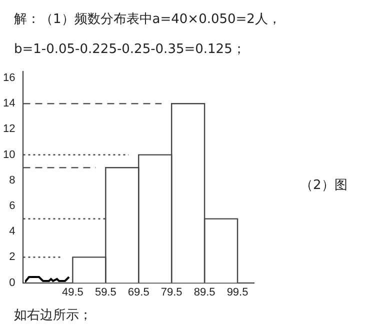 This screenshot has width=371, height=330. What do you see at coordinates (9, 154) in the screenshot?
I see `y-tick-label: 10` at bounding box center [9, 154].